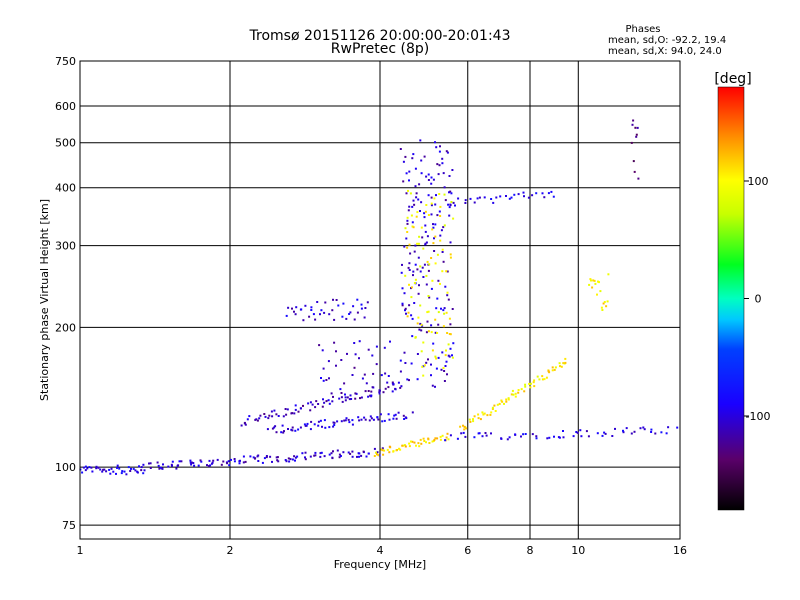 This screenshot has width=800, height=600. What do you see at coordinates (680, 550) in the screenshot?
I see `x-tick-label: 16` at bounding box center [680, 550].